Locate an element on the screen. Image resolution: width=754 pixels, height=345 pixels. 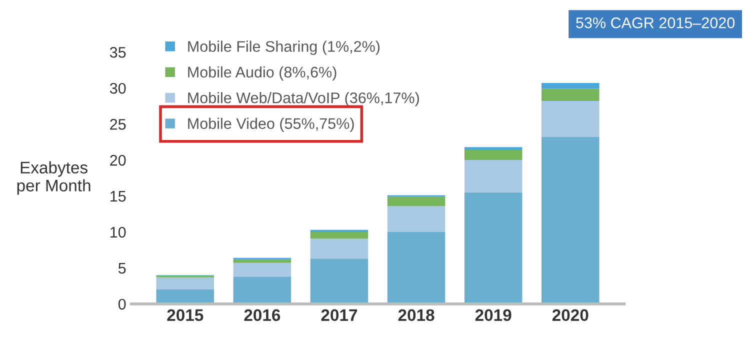
y-tick-label: 10 is located at coordinates (118, 232).